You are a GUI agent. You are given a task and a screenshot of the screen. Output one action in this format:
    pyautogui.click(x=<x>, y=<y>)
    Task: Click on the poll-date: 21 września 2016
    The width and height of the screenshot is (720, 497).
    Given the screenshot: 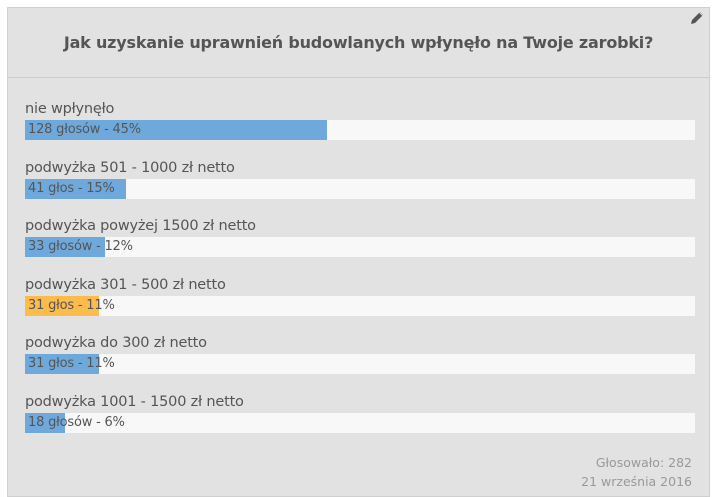 What is the action you would take?
    pyautogui.click(x=636, y=481)
    